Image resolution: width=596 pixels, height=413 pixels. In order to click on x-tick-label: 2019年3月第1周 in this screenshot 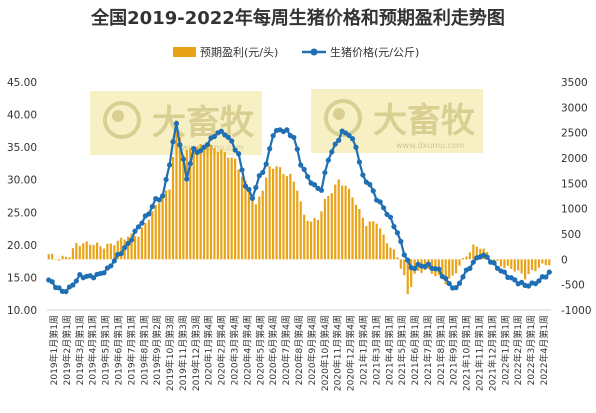, I will do `click(80, 350)`.